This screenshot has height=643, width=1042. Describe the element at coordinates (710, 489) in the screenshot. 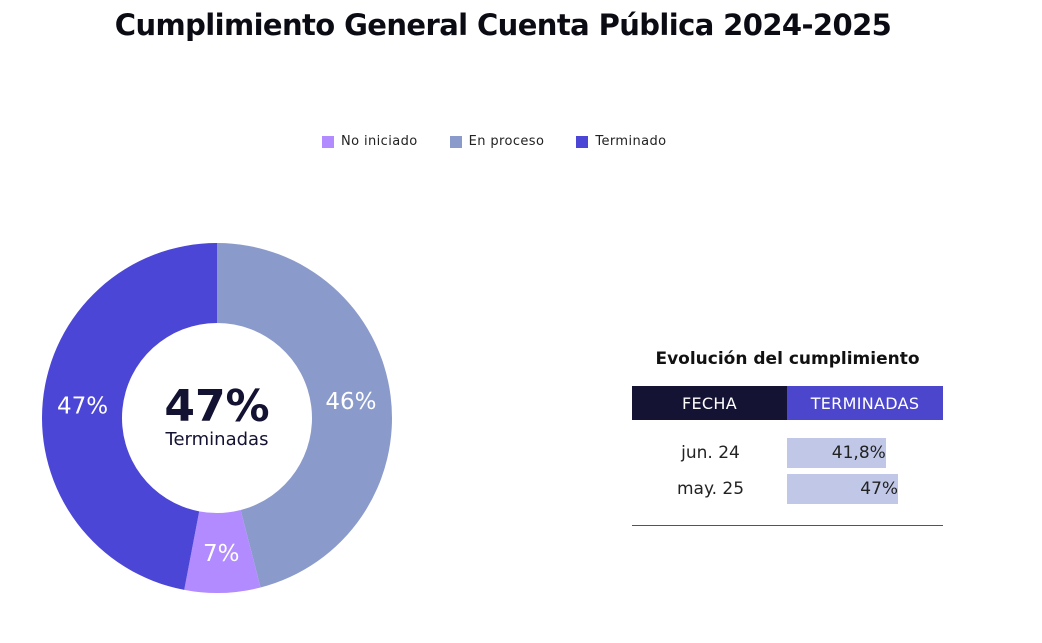

I see `row-date: may. 25` at that location.